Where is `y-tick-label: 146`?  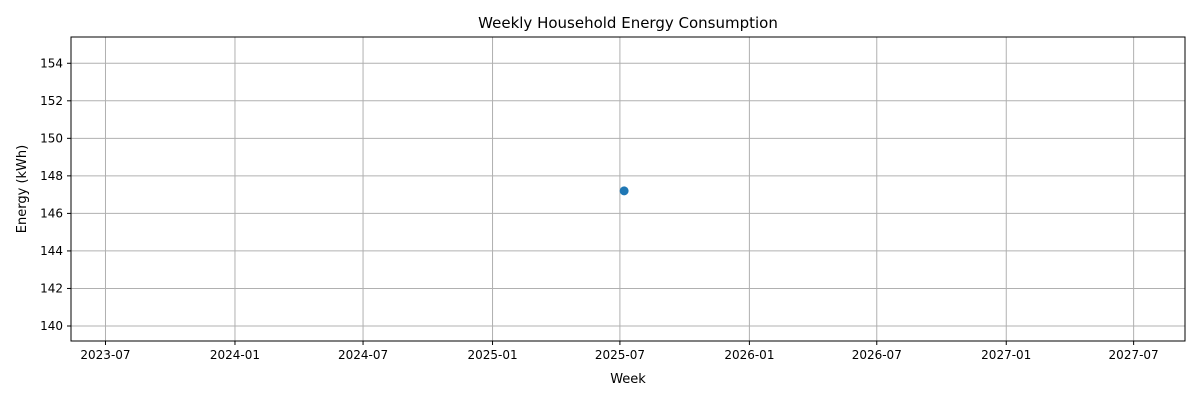
y-tick-label: 146 is located at coordinates (51, 213).